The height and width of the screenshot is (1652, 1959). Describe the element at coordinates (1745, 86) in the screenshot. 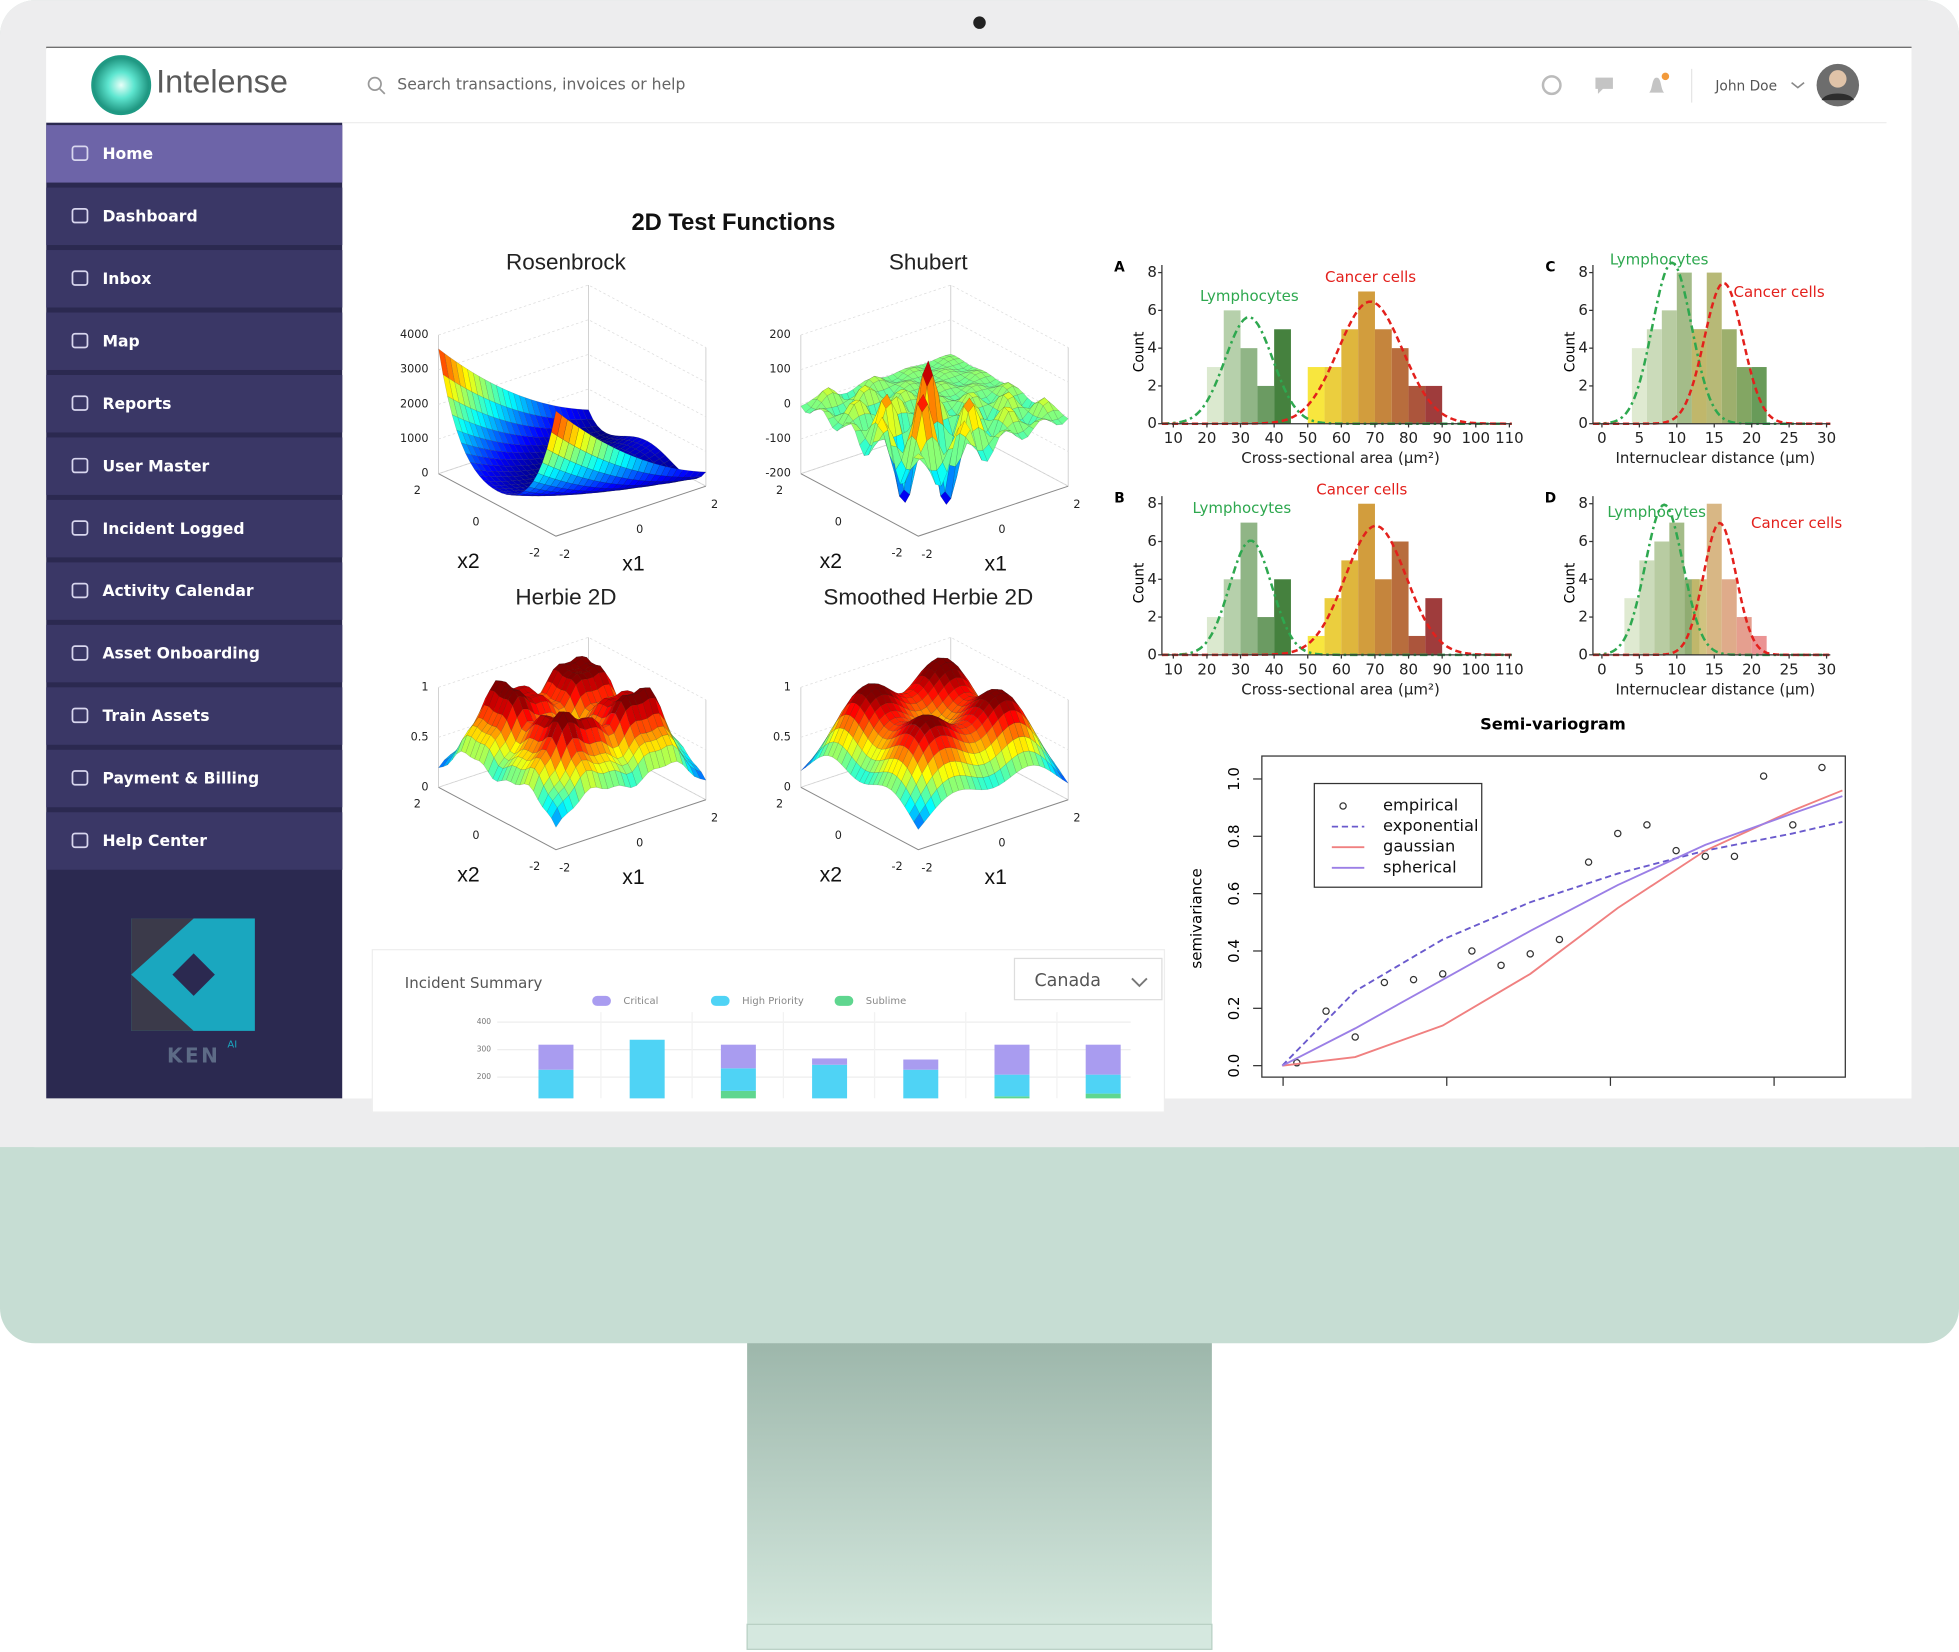

I see `user-name: John Doe` at that location.